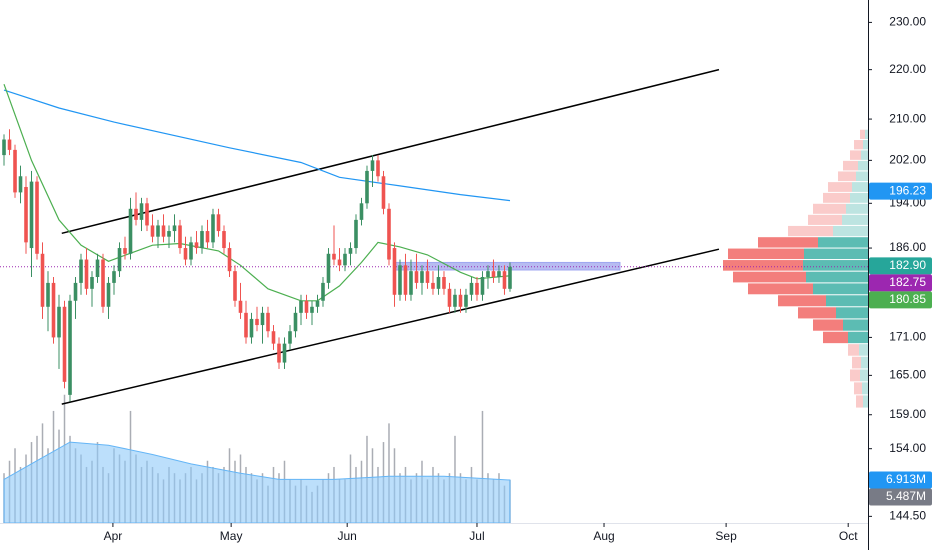 The width and height of the screenshot is (932, 550). I want to click on x-tick-label: Sep, so click(726, 536).